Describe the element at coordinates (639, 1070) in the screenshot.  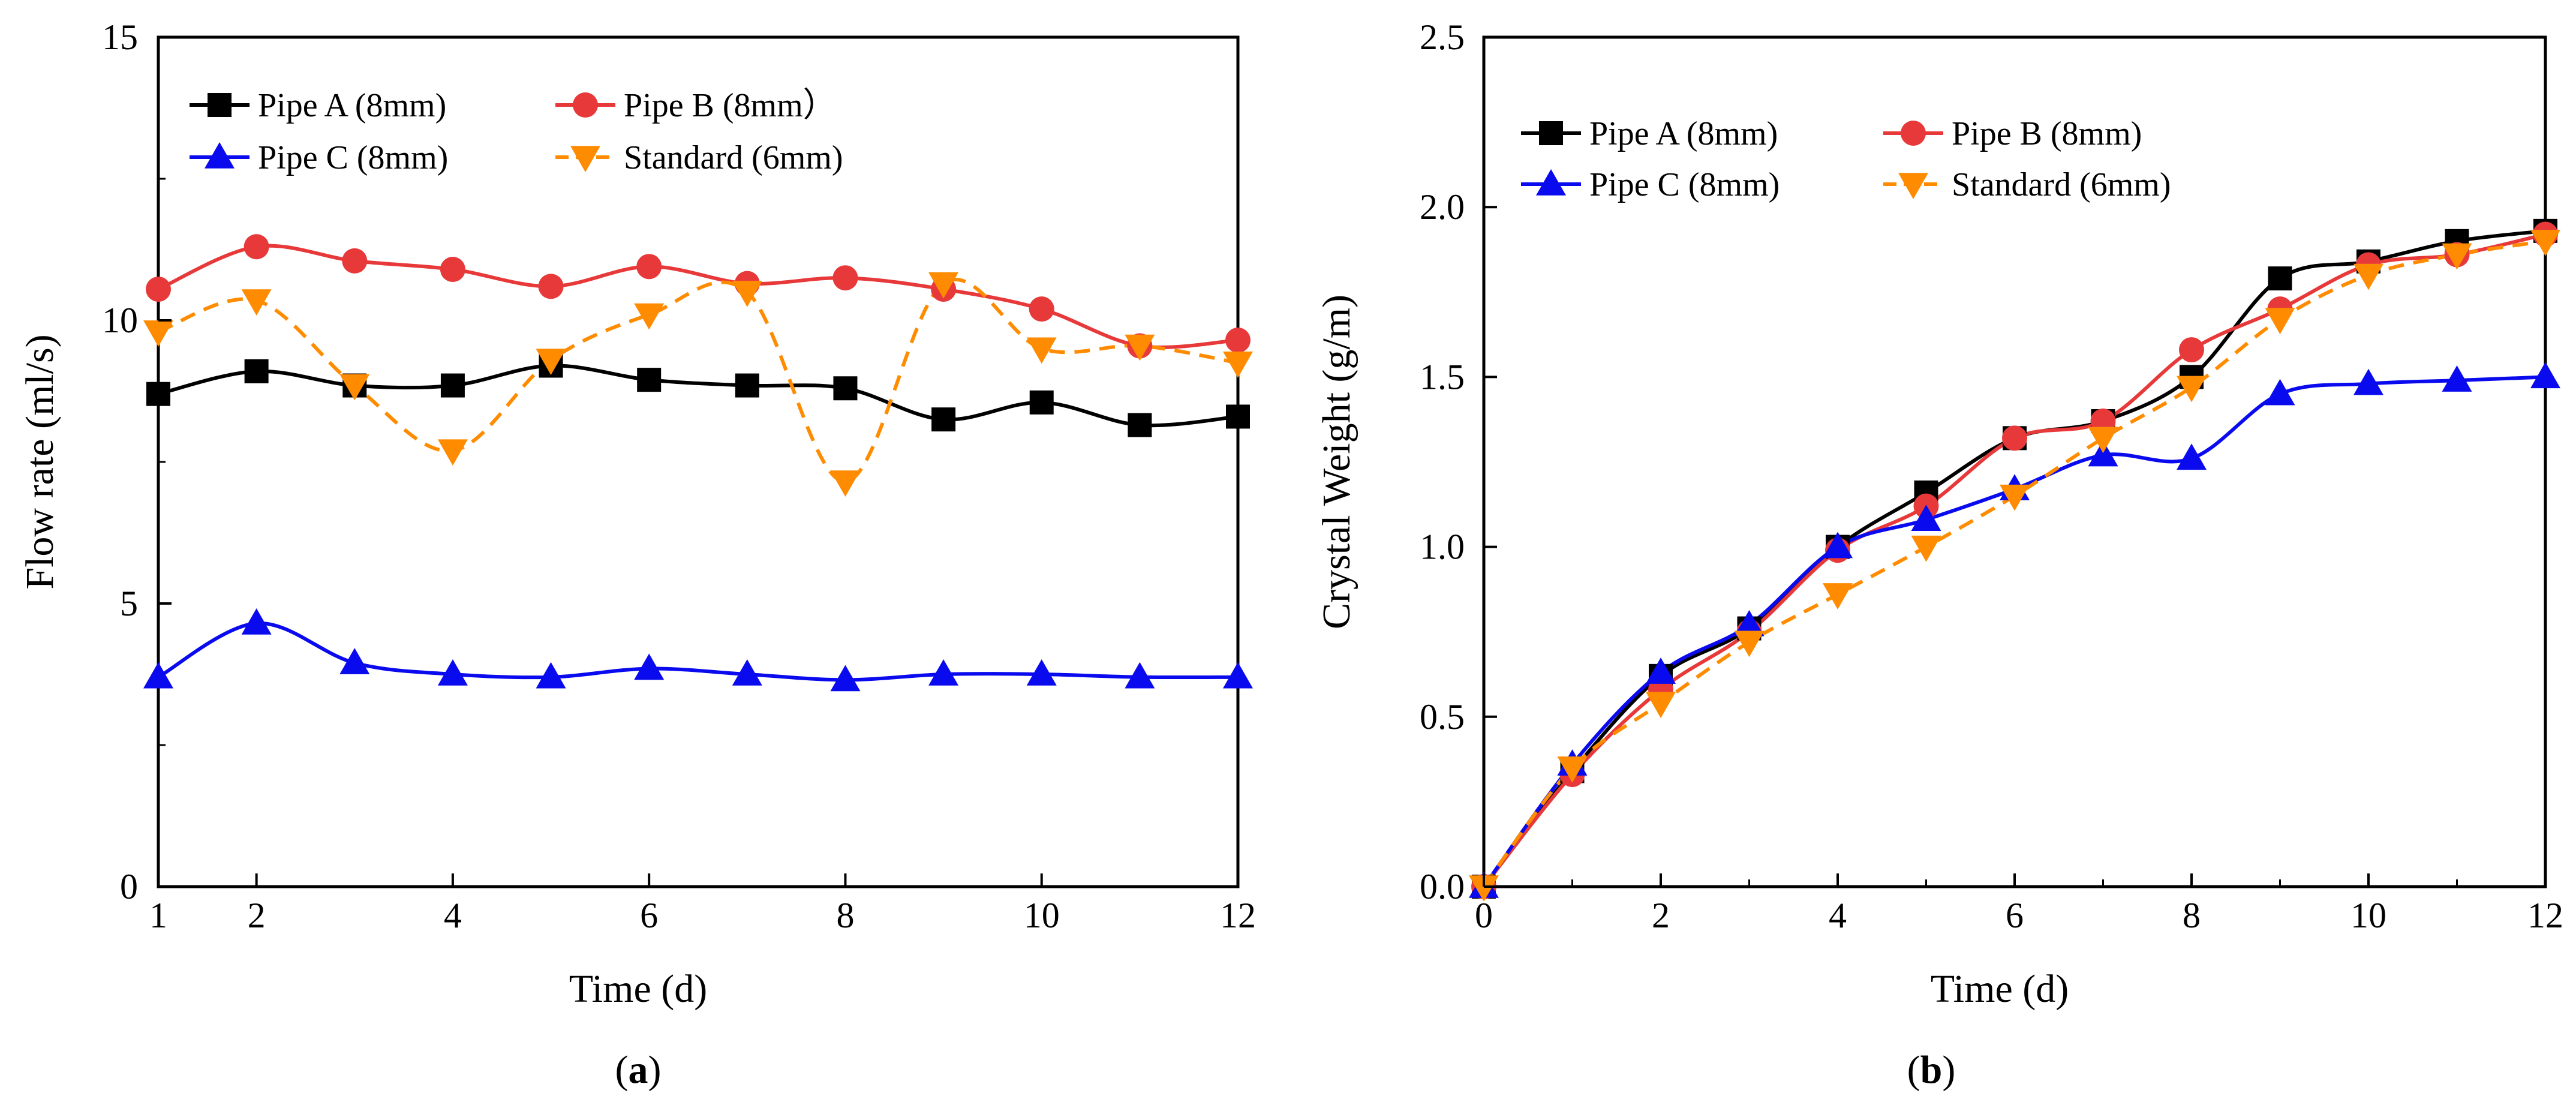
I see `panel-a-caption-label: (a)` at that location.